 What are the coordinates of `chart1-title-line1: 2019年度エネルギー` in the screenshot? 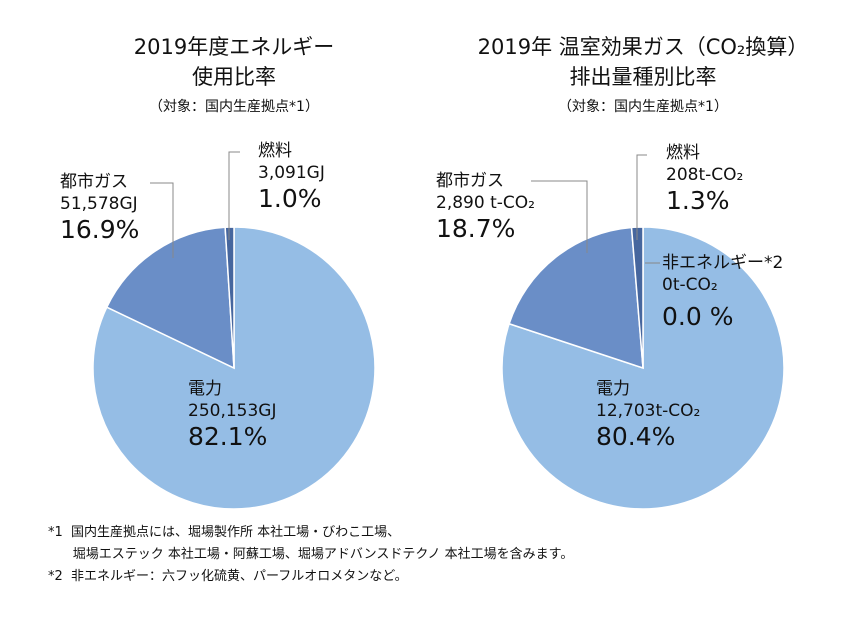 It's located at (234, 47).